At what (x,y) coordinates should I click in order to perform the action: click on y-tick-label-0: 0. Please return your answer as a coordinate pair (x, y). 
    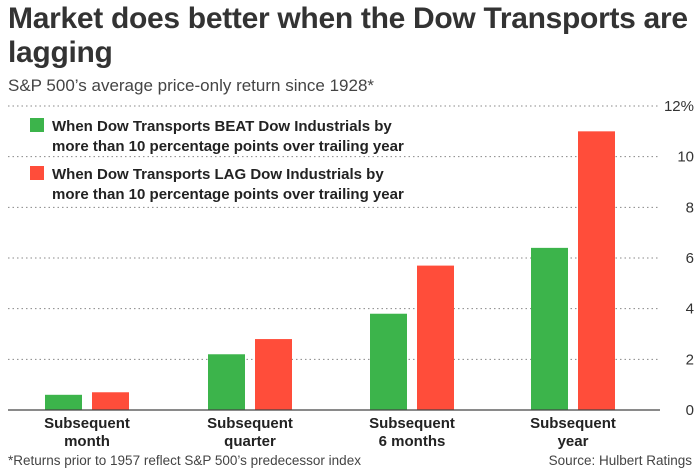
    Looking at the image, I should click on (690, 410).